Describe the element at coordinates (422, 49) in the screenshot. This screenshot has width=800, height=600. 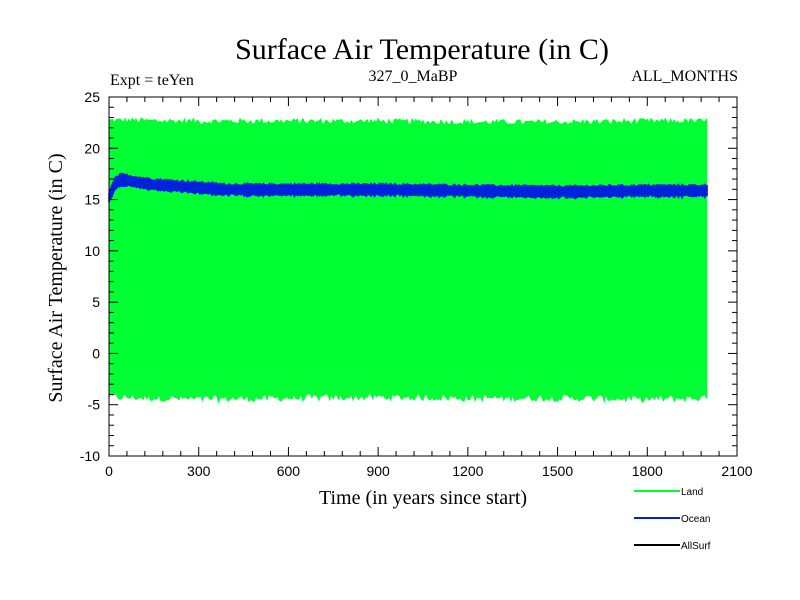
I see `chart-title: Surface Air Temperature (in C)` at that location.